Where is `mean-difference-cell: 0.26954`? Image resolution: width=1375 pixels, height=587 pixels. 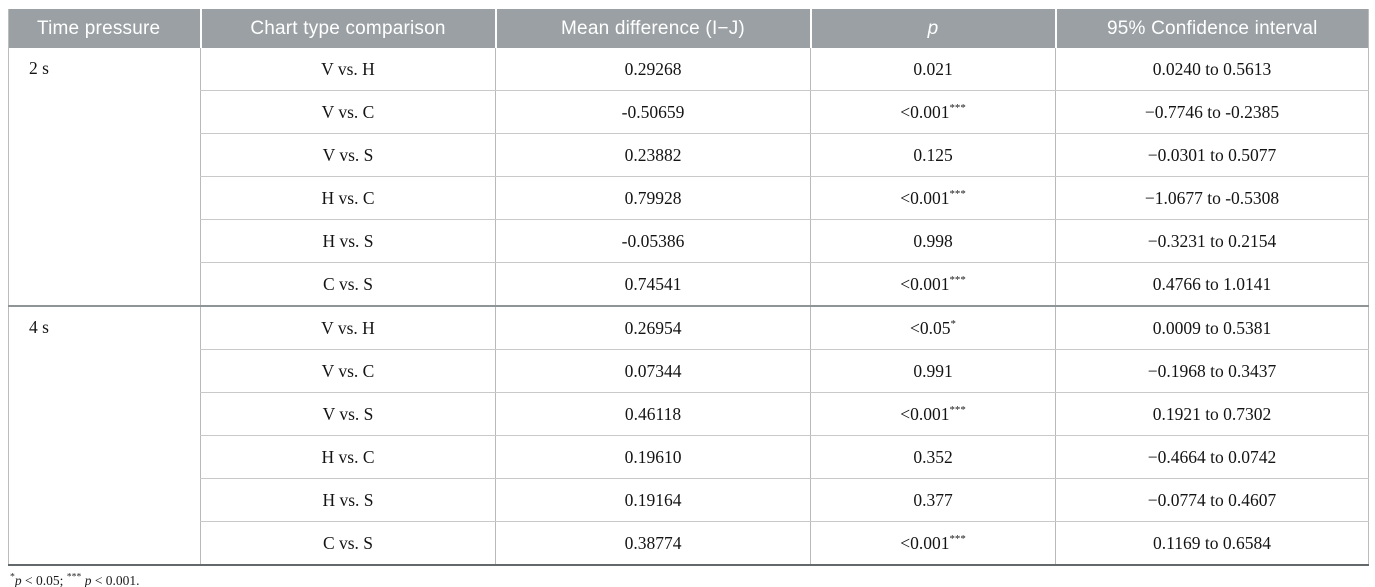
mean-difference-cell: 0.26954 is located at coordinates (653, 328).